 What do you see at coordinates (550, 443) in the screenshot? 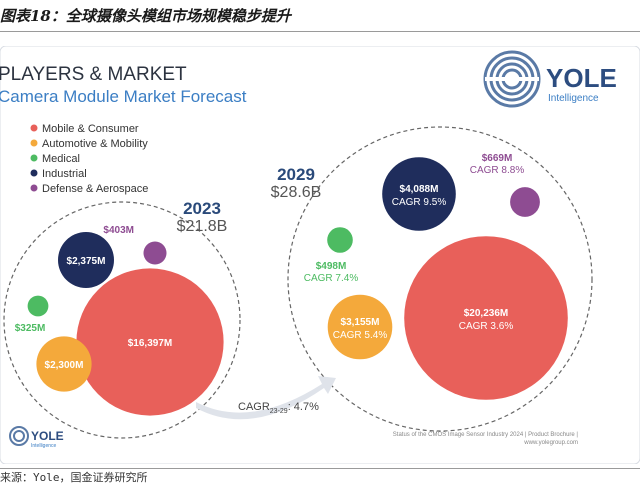
I see `footer-line2: www.yolegroup.com` at bounding box center [550, 443].